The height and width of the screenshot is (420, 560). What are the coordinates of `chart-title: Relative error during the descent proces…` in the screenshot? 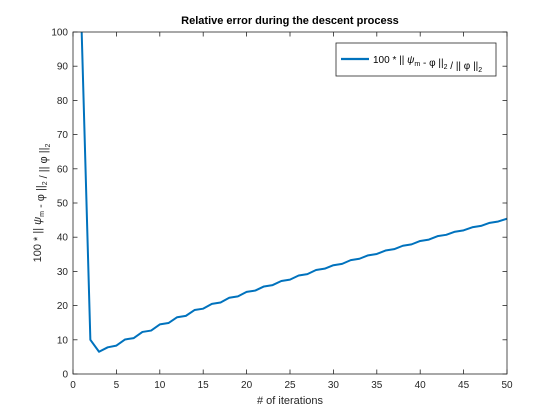 It's located at (290, 21).